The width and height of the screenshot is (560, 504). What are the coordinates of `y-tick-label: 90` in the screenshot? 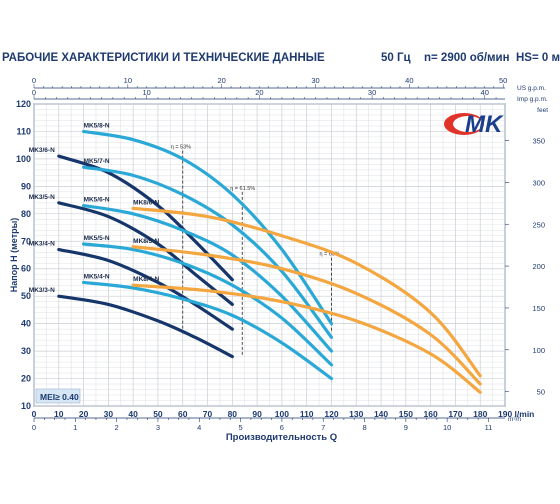 It's located at (26, 186).